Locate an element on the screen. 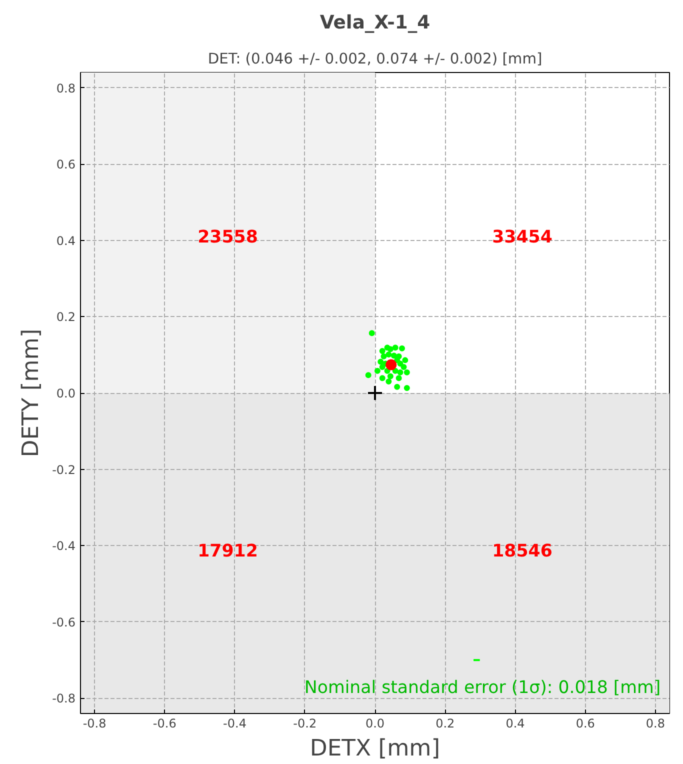  y-tick-label: -0.2 is located at coordinates (64, 469).